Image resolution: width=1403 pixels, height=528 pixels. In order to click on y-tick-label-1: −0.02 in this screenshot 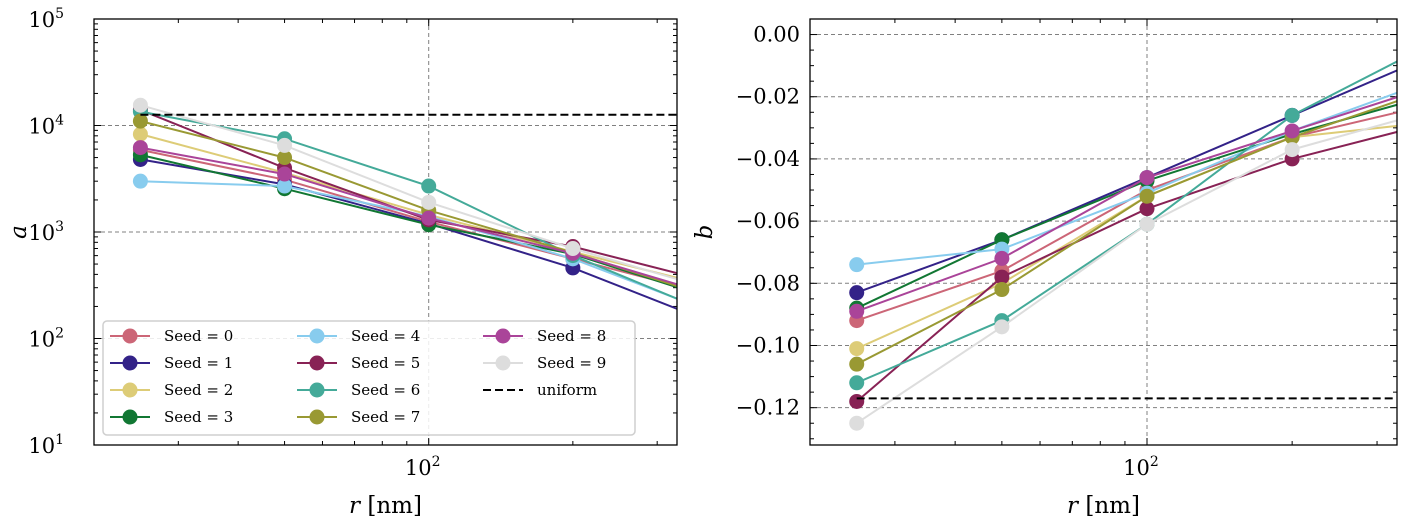, I will do `click(768, 97)`.